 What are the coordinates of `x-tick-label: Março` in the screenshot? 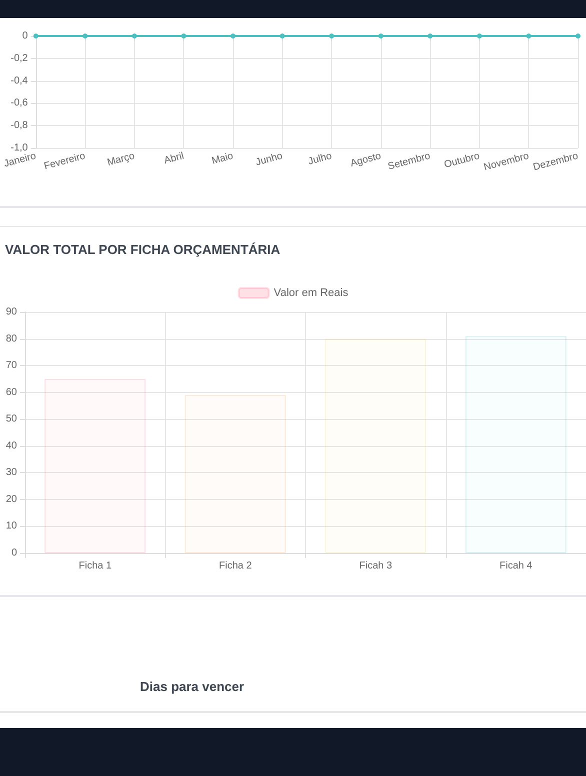 It's located at (121, 159).